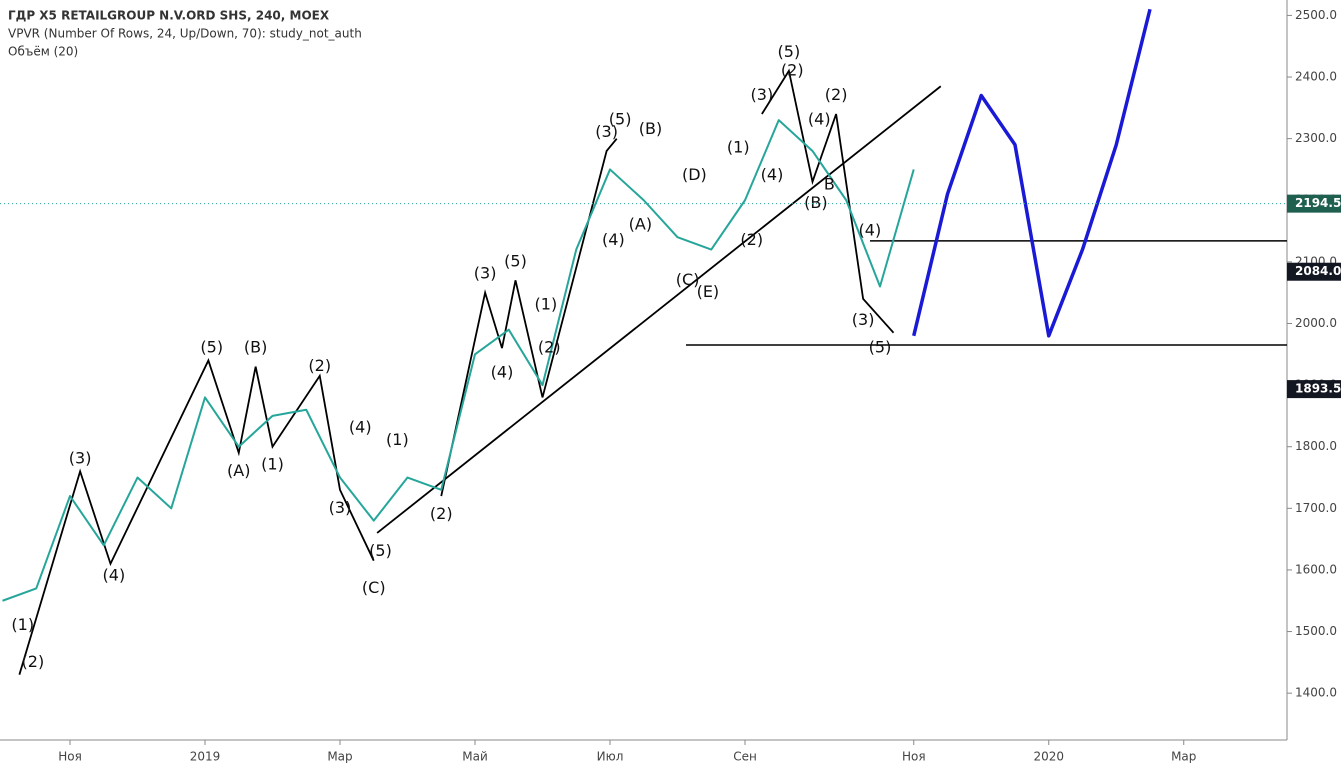 The height and width of the screenshot is (774, 1341). Describe the element at coordinates (475, 757) in the screenshot. I see `x-tick-label: Май` at that location.